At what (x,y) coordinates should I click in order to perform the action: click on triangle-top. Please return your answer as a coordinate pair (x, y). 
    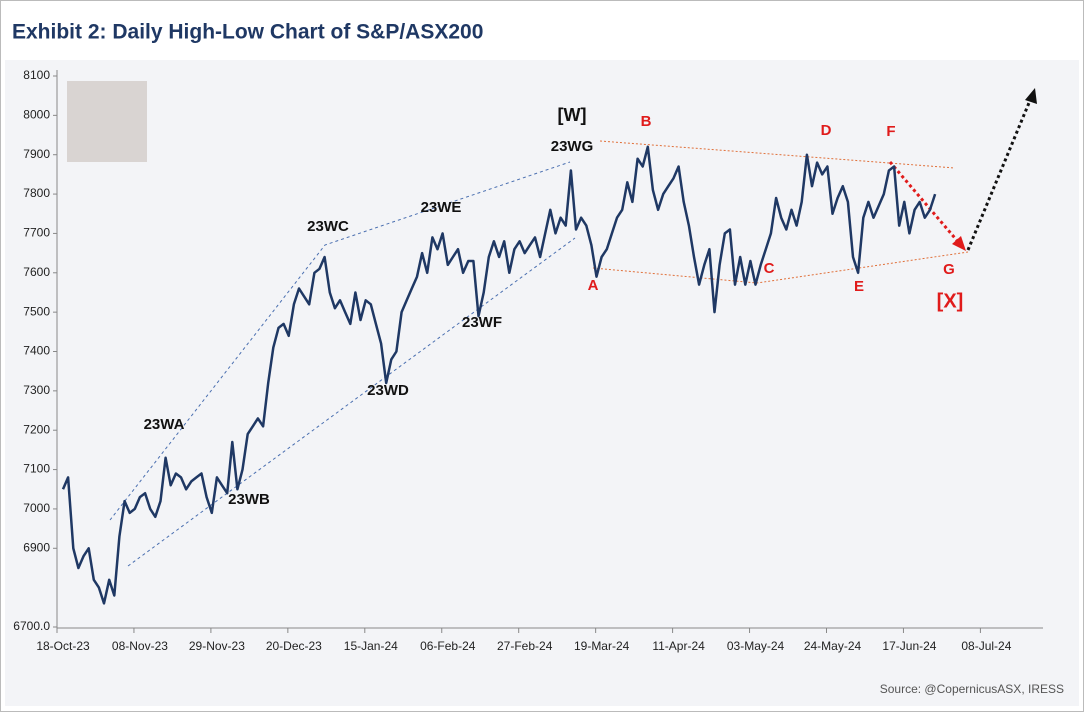
    Looking at the image, I should click on (777, 154).